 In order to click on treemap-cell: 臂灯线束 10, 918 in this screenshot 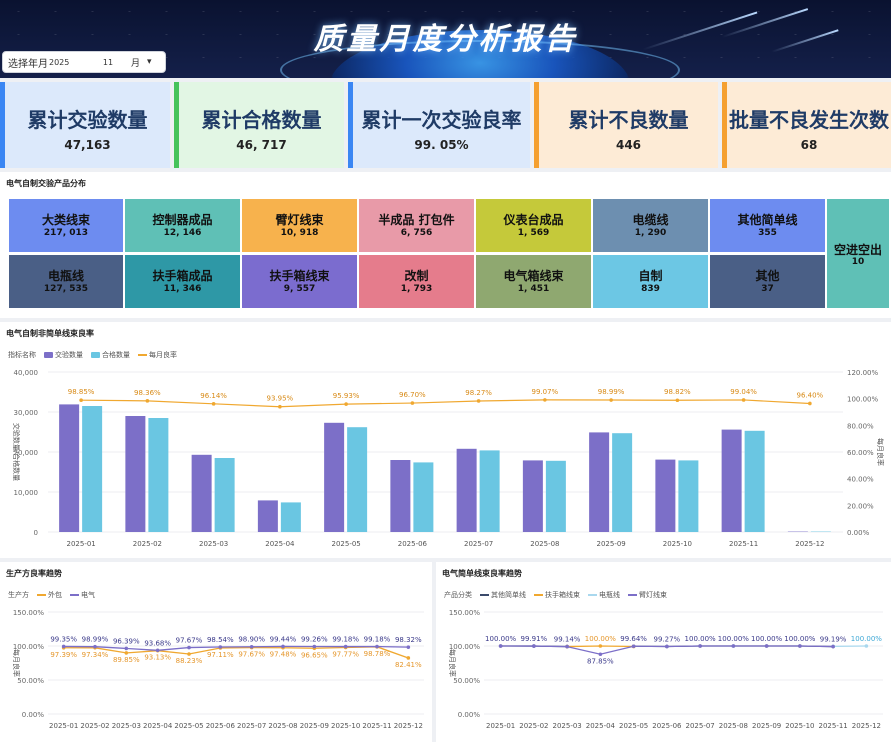, I will do `click(299, 225)`.